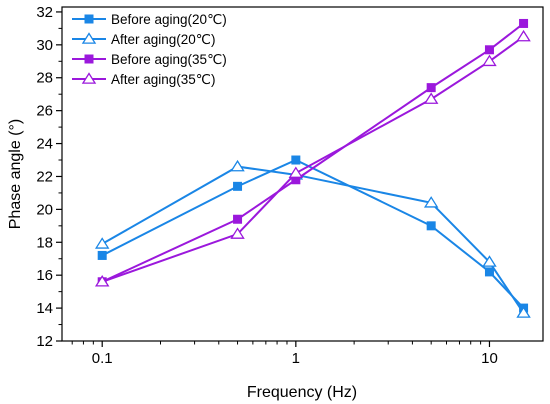  I want to click on legend-label: After aging(35℃), so click(163, 79).